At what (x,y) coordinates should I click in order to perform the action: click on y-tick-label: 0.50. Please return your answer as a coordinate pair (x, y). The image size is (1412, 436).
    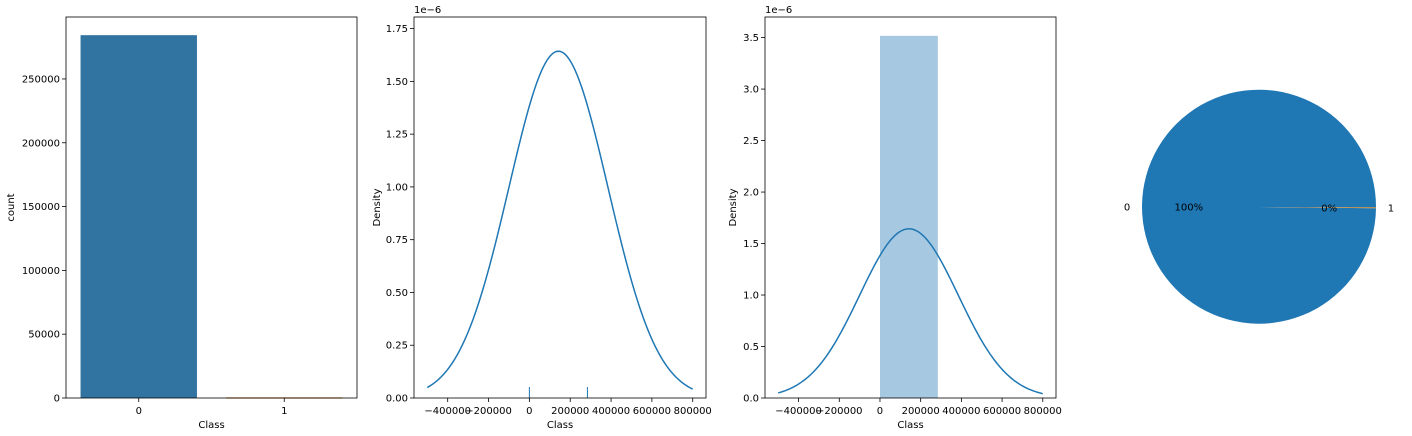
    Looking at the image, I should click on (397, 293).